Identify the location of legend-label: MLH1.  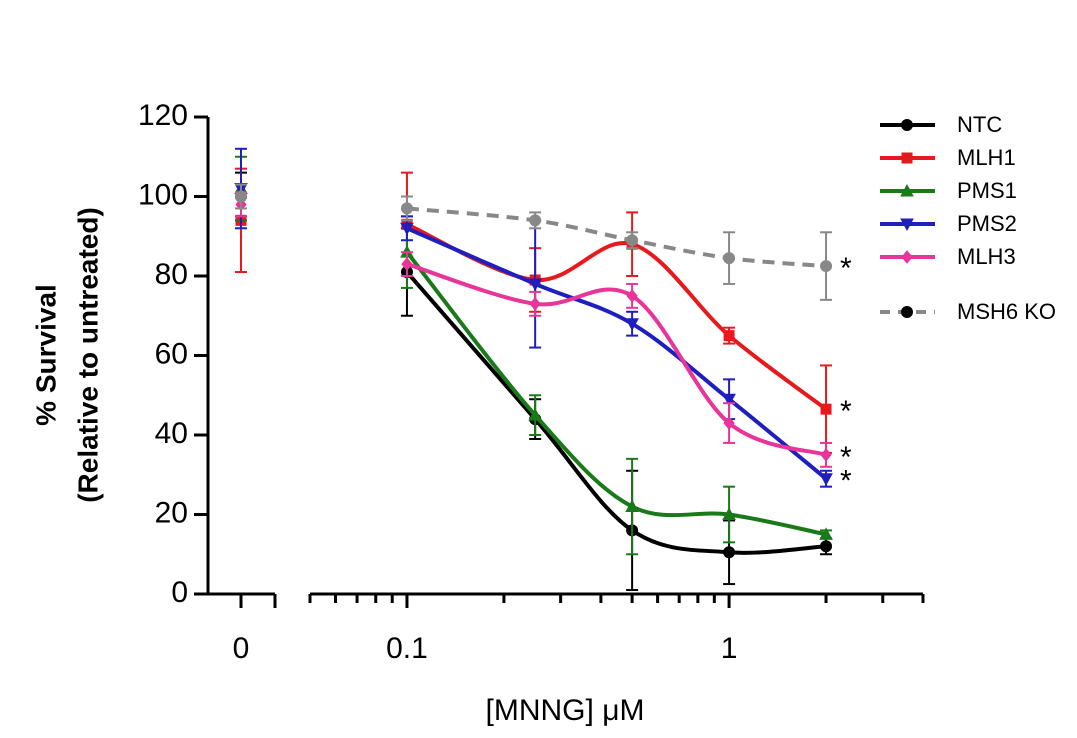
(986, 157).